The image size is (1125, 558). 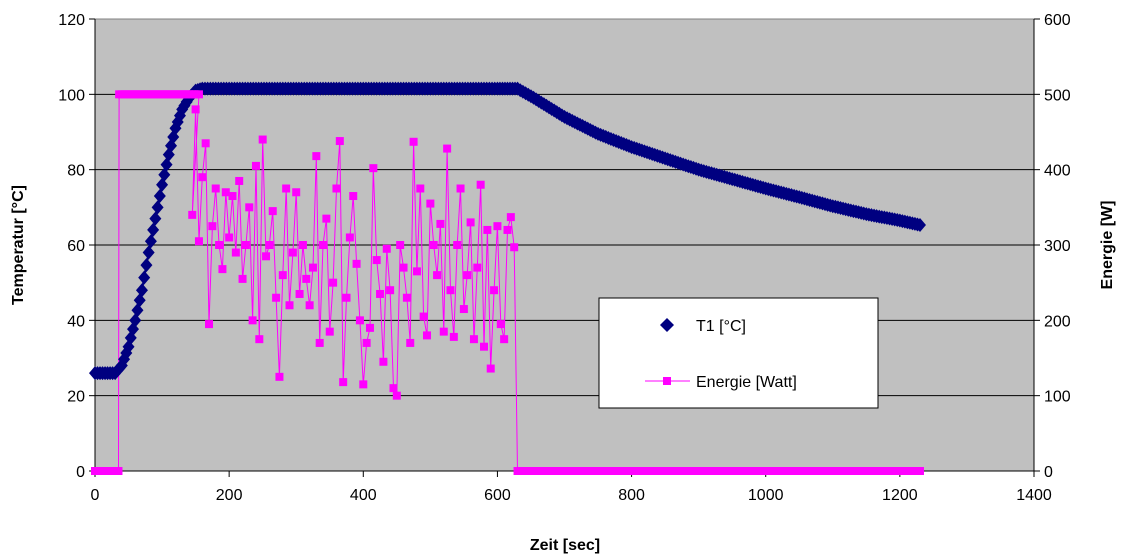 What do you see at coordinates (1057, 321) in the screenshot?
I see `y2-tick-label: 200` at bounding box center [1057, 321].